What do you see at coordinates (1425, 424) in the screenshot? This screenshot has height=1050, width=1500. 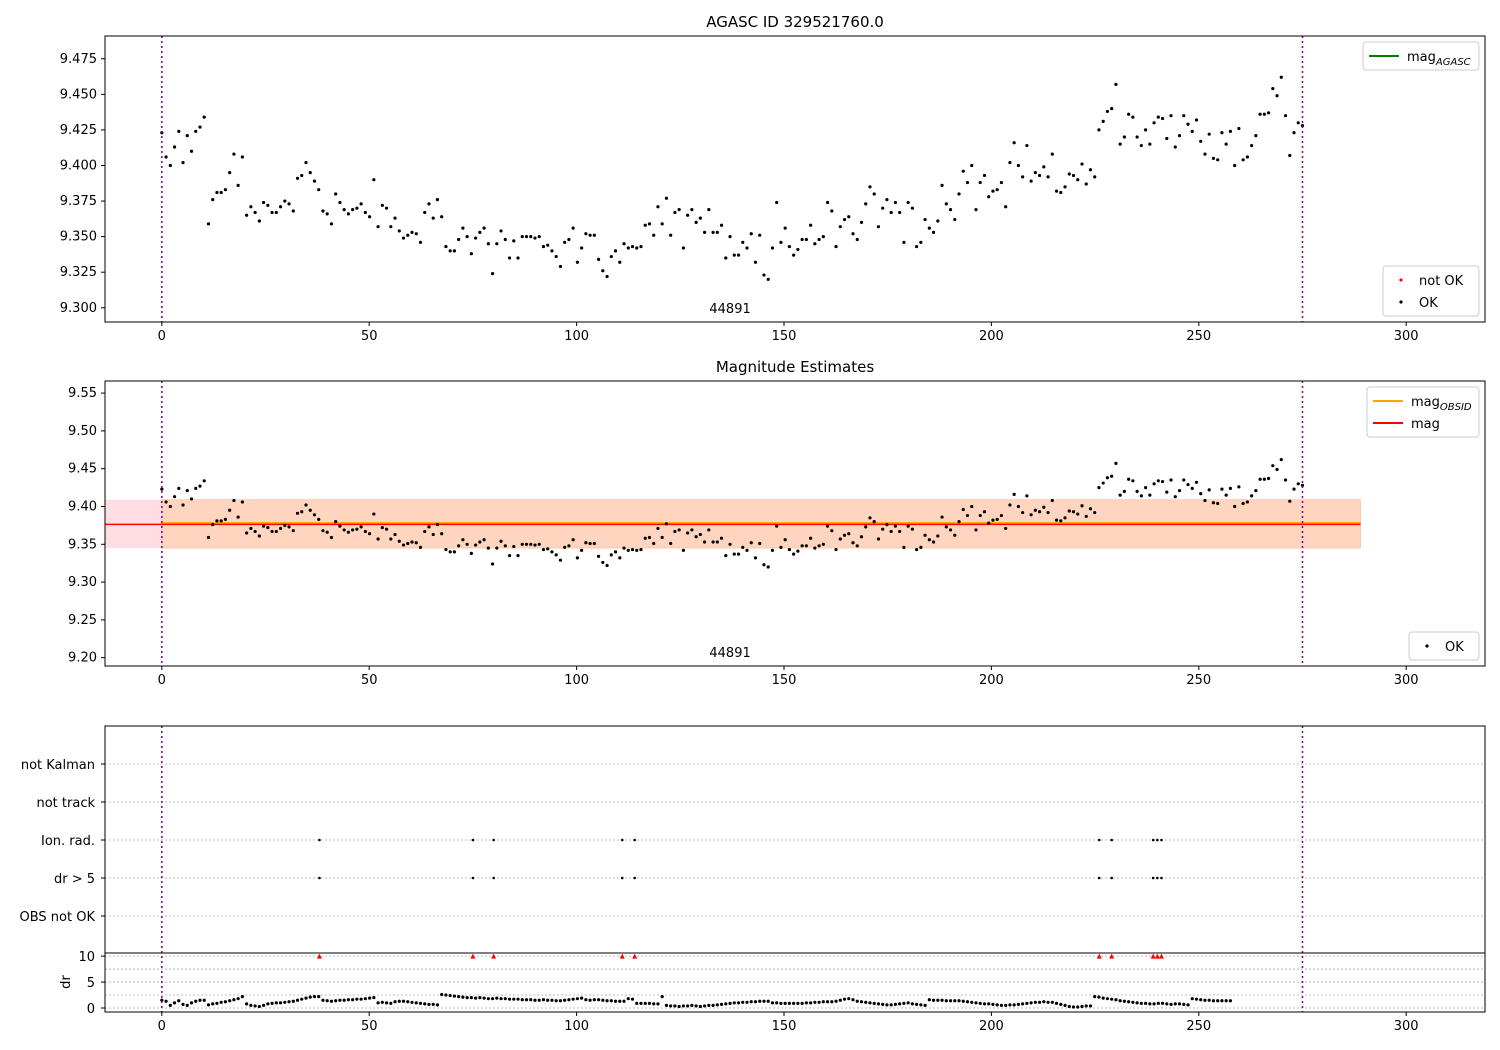 I see `legend-line-label: mag` at bounding box center [1425, 424].